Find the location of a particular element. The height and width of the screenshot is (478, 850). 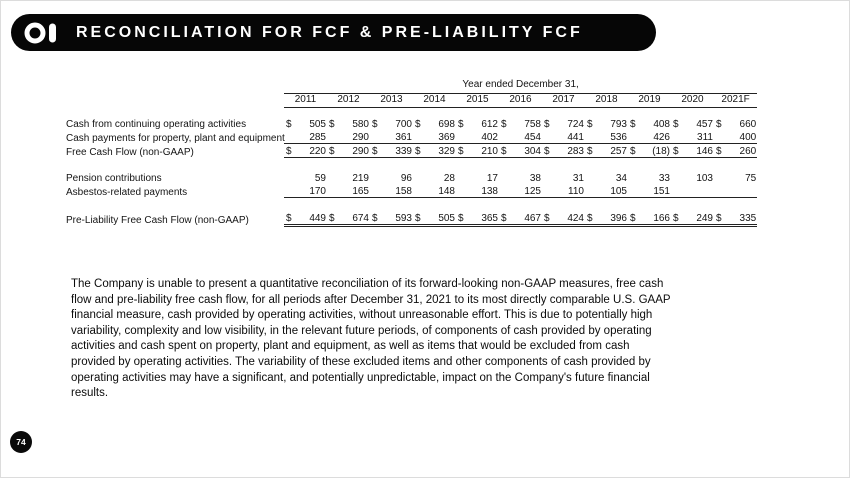

value-cell is located at coordinates (700, 190).